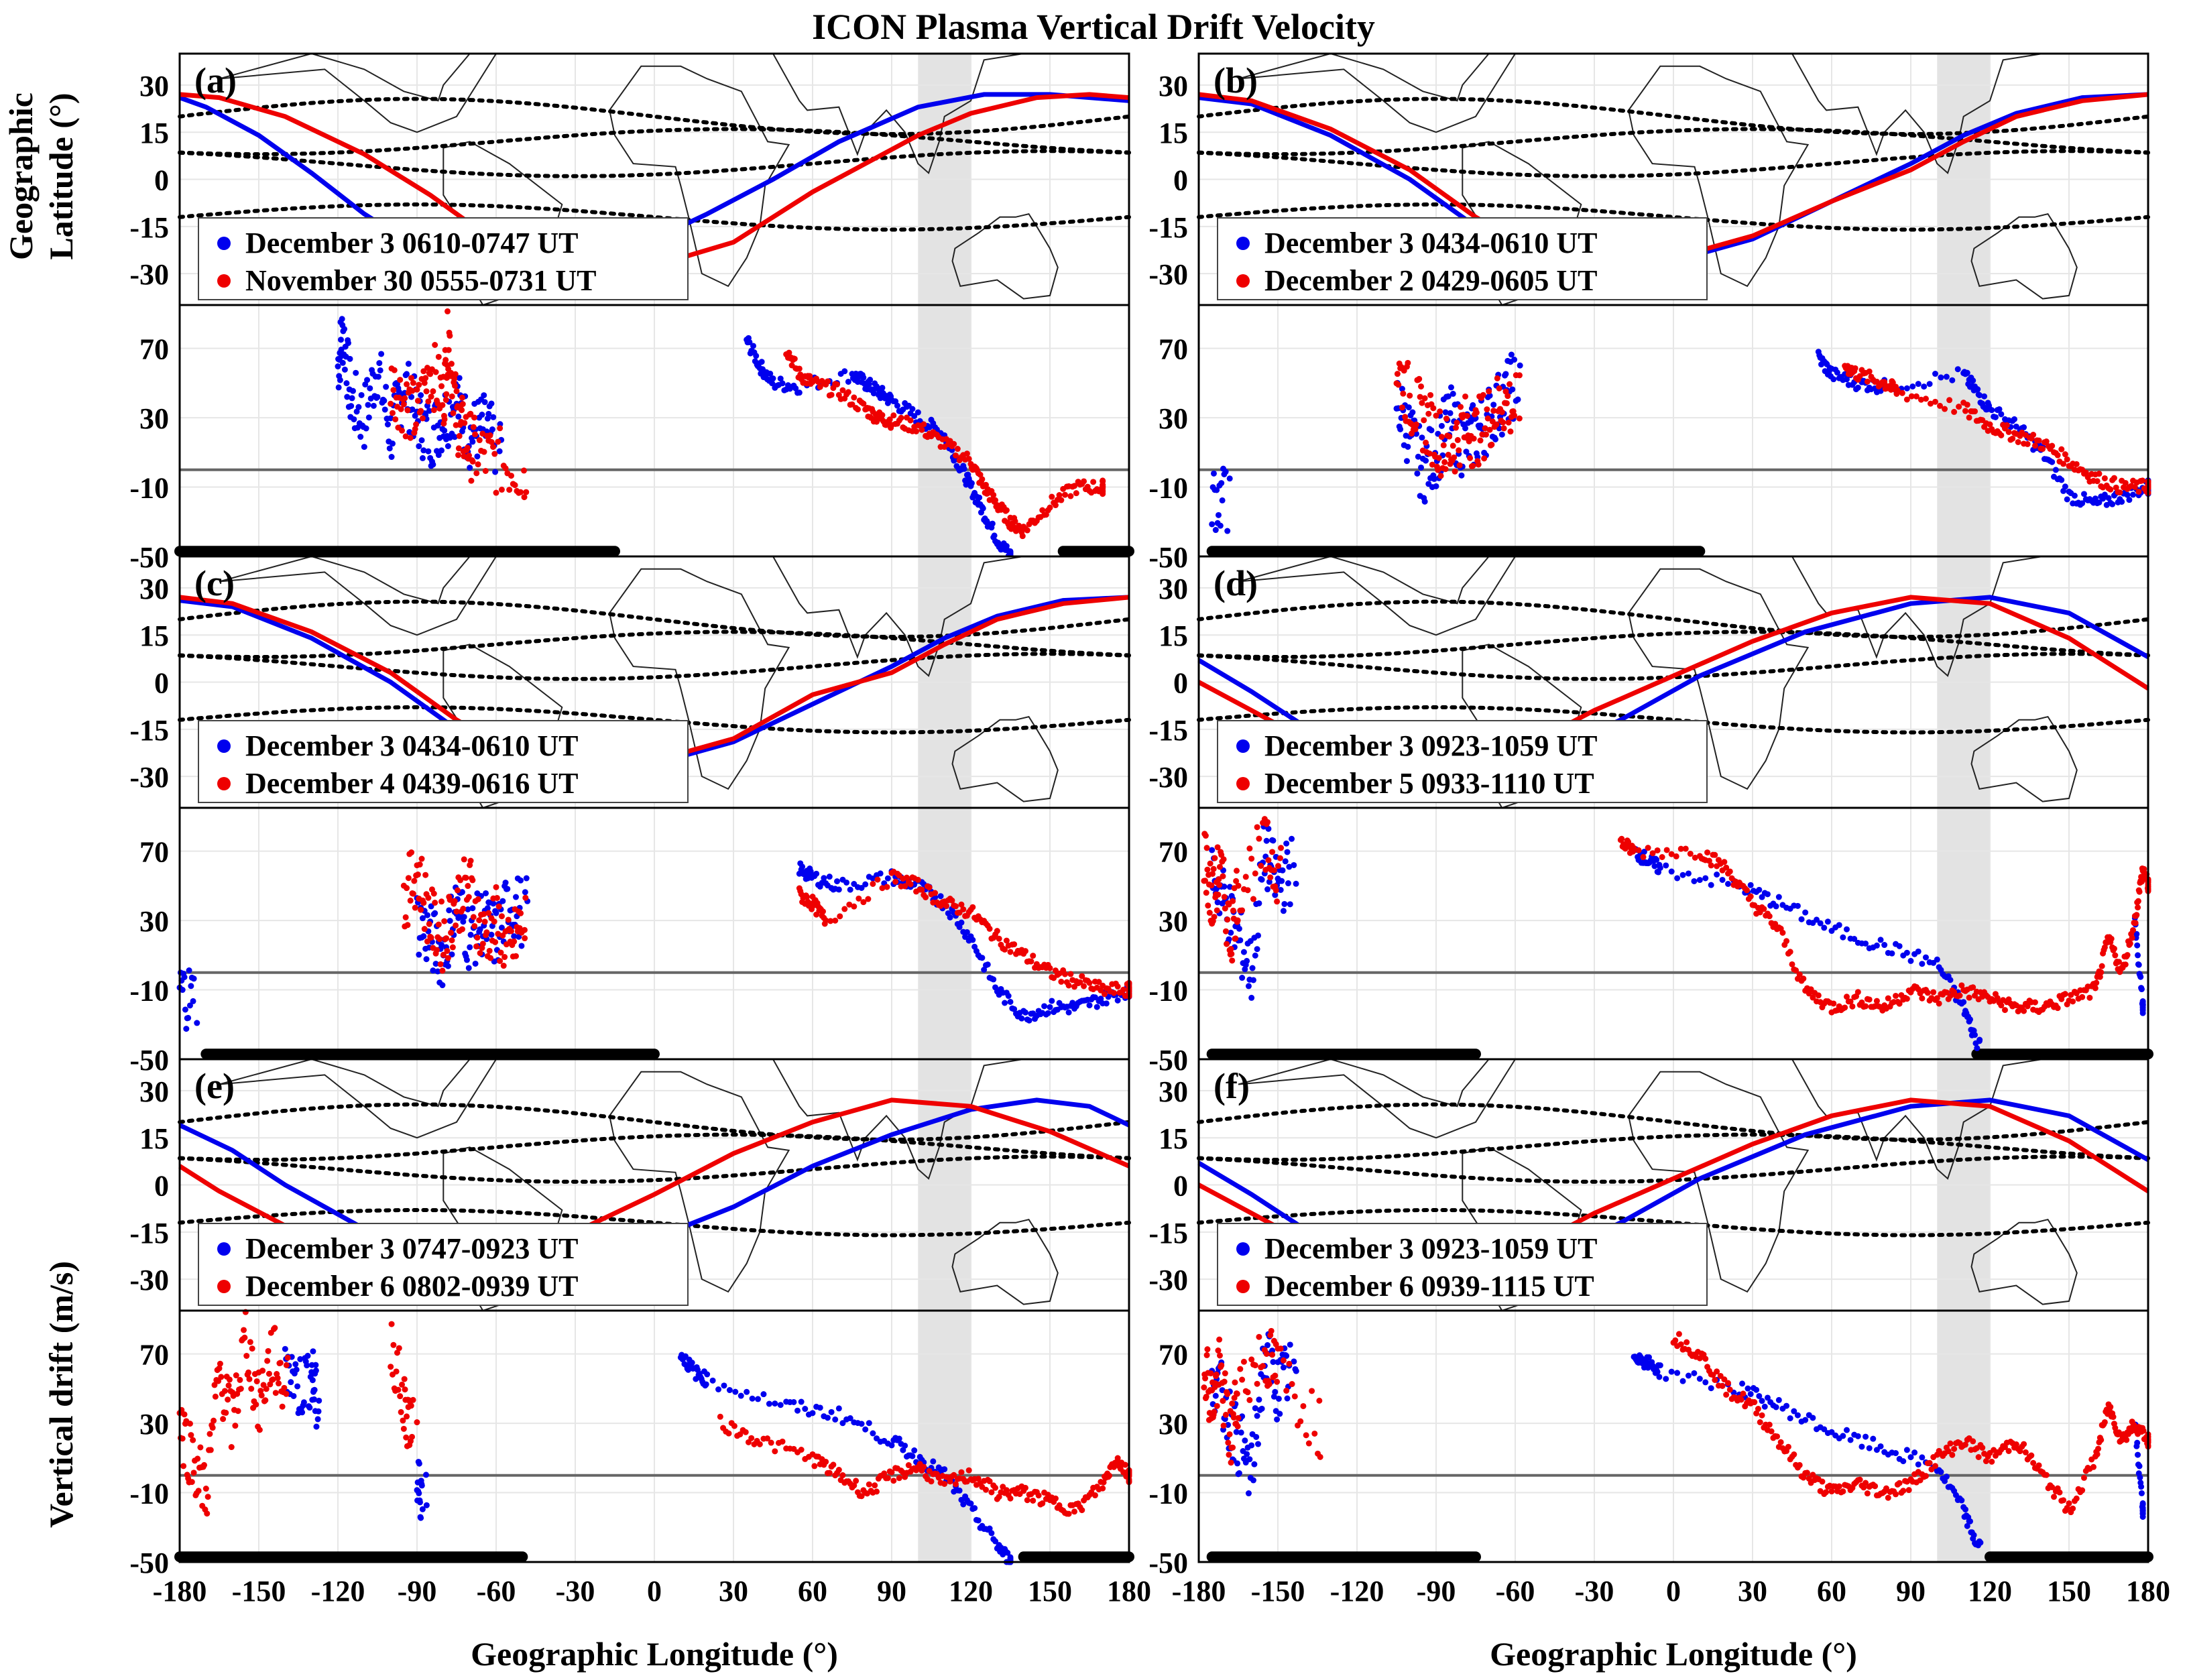  What do you see at coordinates (154, 1091) in the screenshot?
I see `lat-tick-label: 30` at bounding box center [154, 1091].